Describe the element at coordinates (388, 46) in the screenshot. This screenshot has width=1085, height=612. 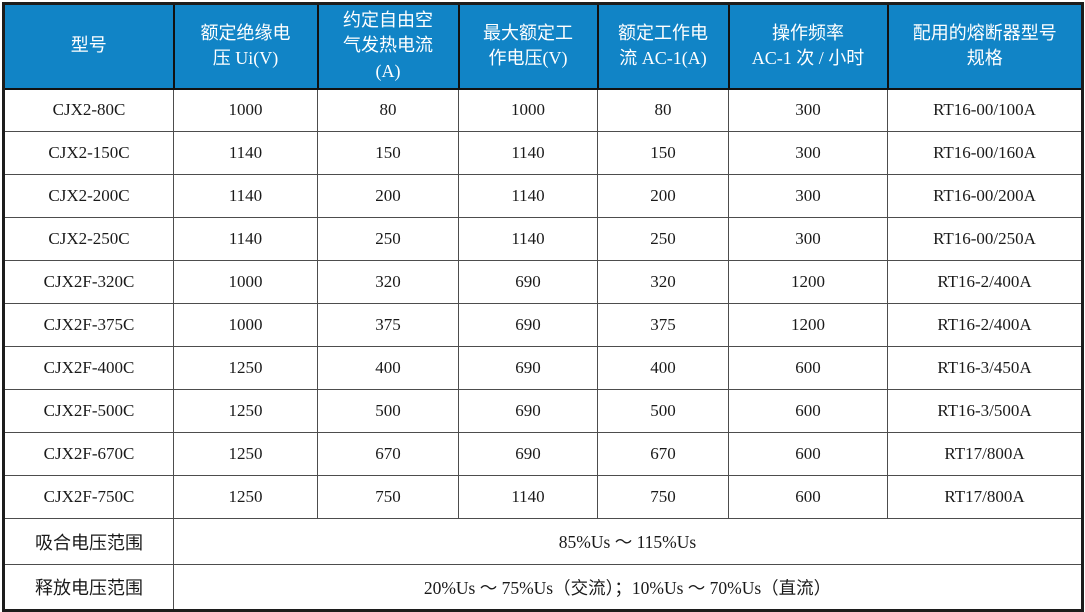
I see `column-header-thermal-current: 约定自由空 气发热电流 (A)` at that location.